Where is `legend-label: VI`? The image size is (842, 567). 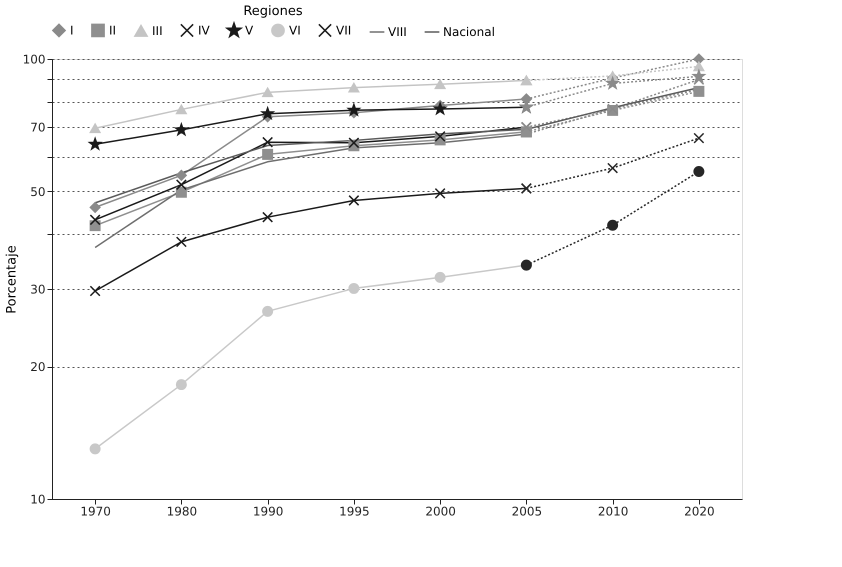
legend-label: VI is located at coordinates (295, 30).